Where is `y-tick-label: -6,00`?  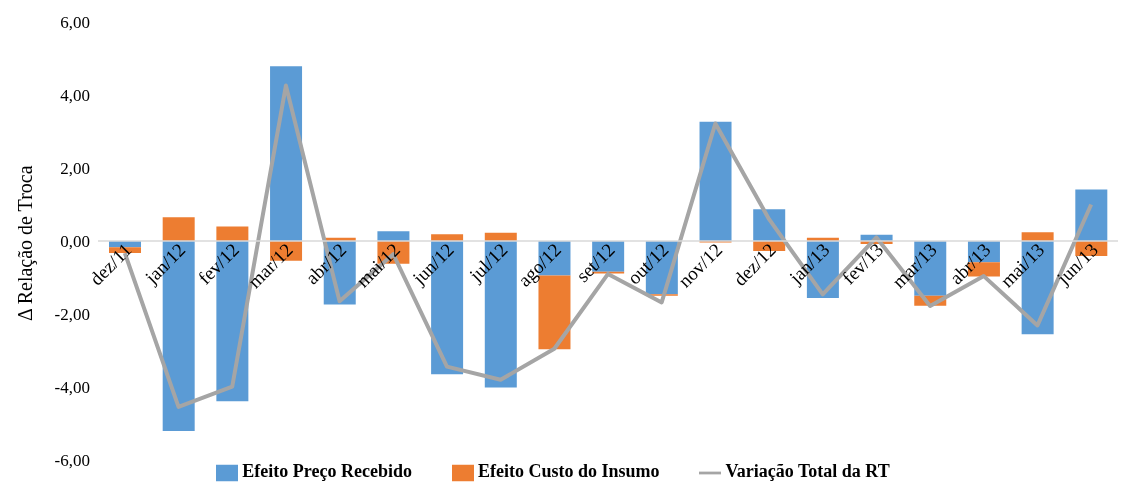
y-tick-label: -6,00 is located at coordinates (72, 461).